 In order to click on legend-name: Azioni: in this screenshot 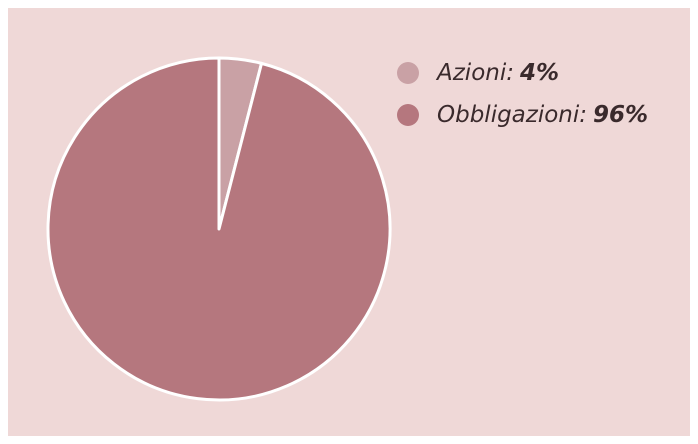, I will do `click(474, 73)`.